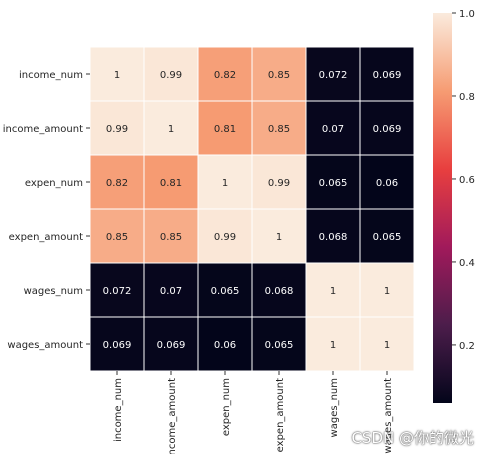  What do you see at coordinates (388, 416) in the screenshot?
I see `x-tick-label: wages_amount` at bounding box center [388, 416].